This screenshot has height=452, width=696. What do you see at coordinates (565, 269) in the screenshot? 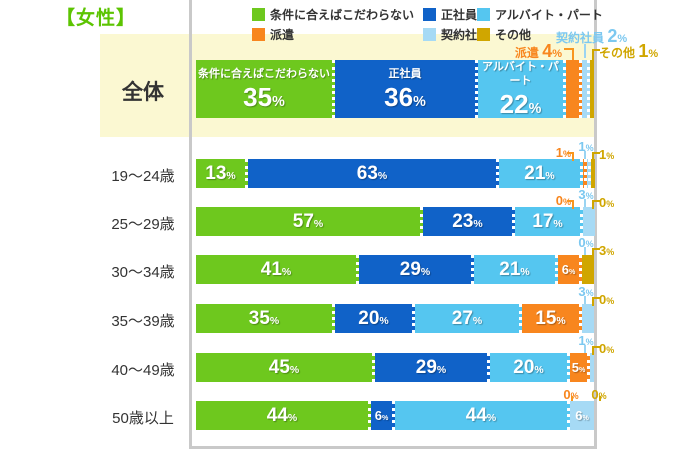
I see `value-number: 6` at bounding box center [565, 269].